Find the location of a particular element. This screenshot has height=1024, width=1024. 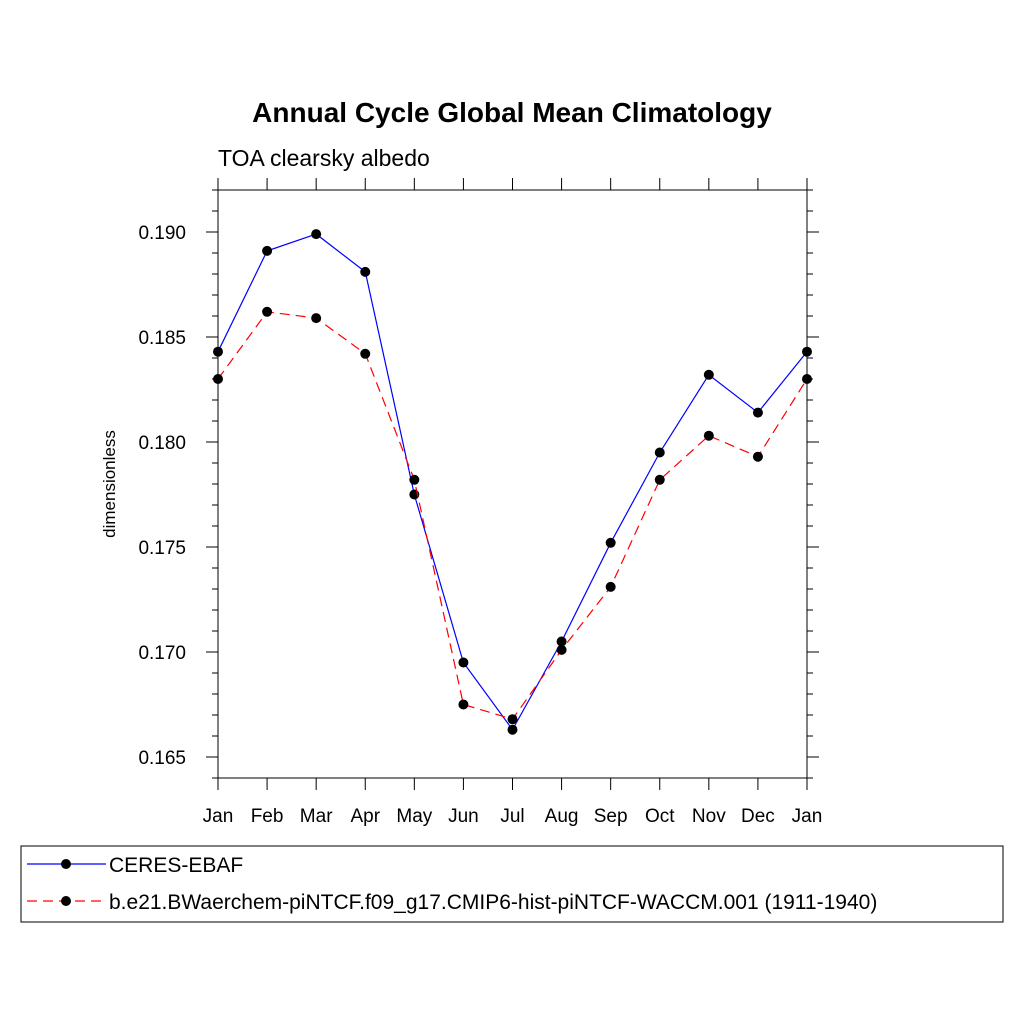

legend-label-1: CERES-EBAF is located at coordinates (176, 865).